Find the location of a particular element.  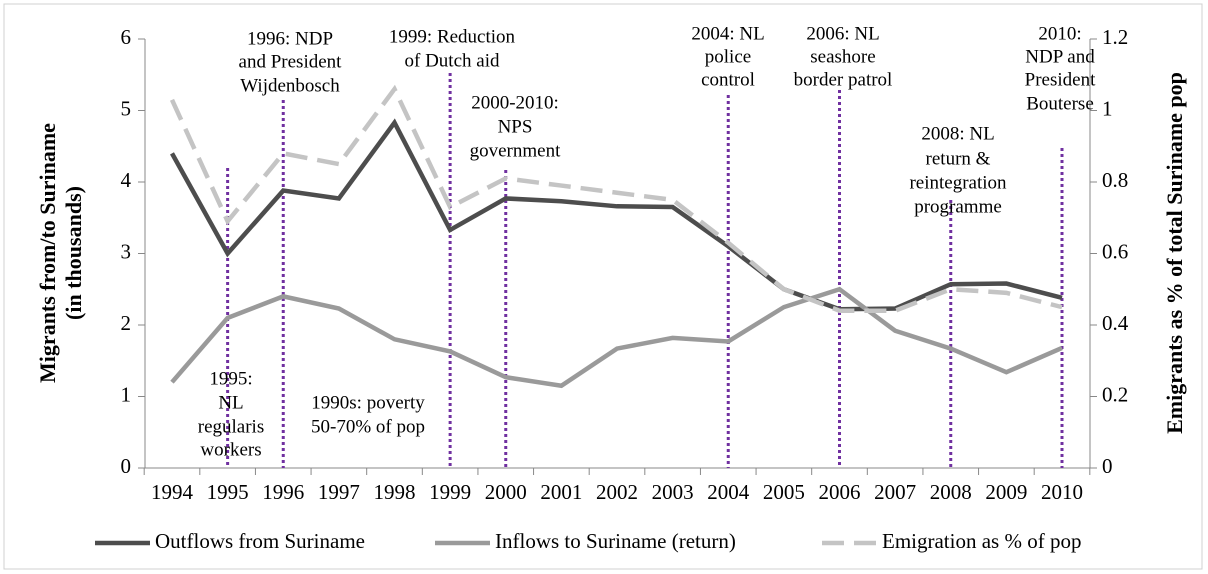

y2-tick-label: 1 is located at coordinates (1107, 108).